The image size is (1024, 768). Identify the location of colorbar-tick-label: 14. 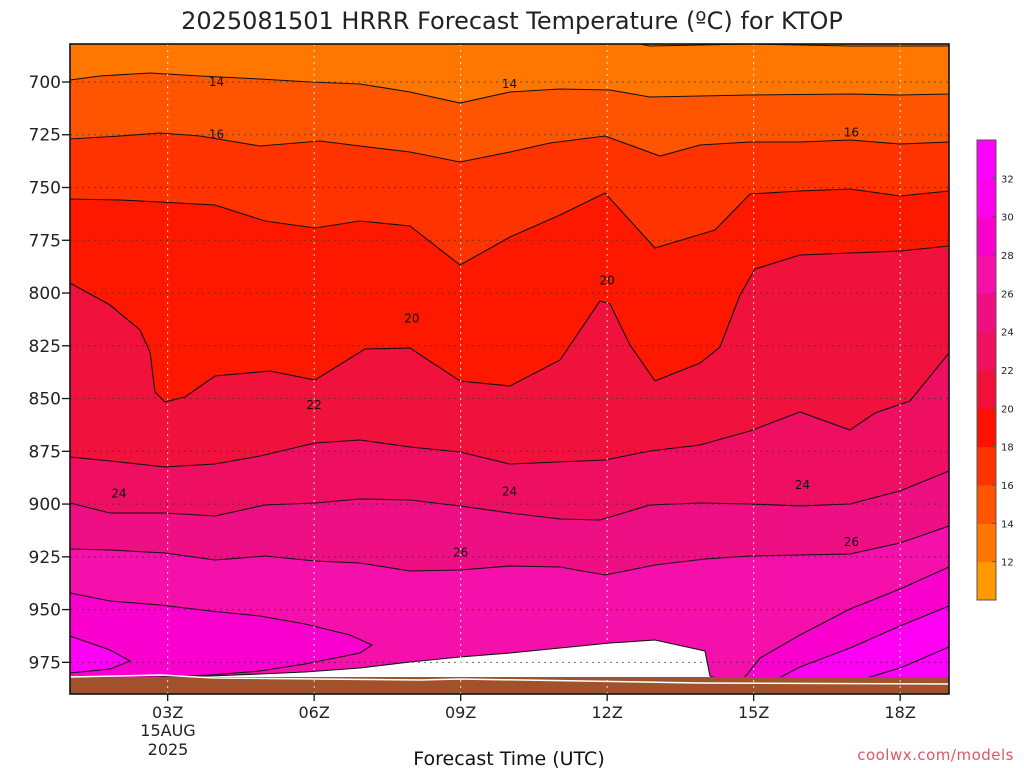
(1007, 524).